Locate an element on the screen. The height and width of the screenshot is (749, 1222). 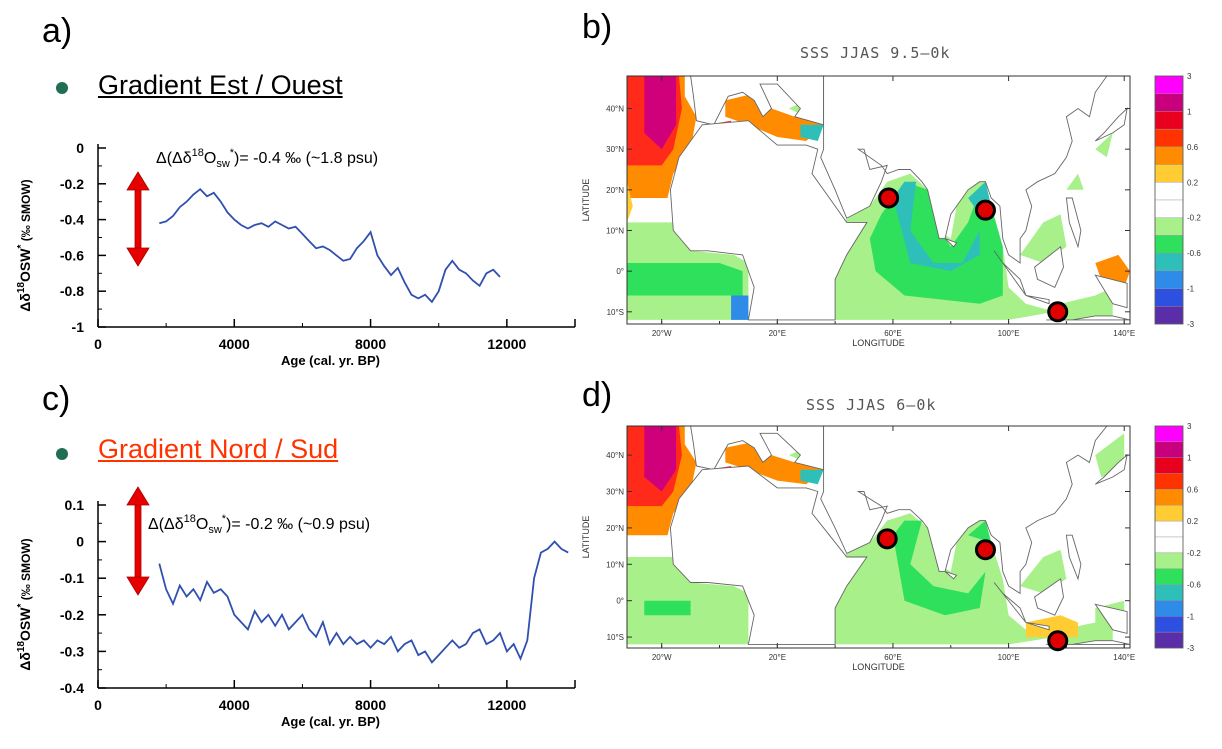
y-tick-label: -0.1 is located at coordinates (72, 578).